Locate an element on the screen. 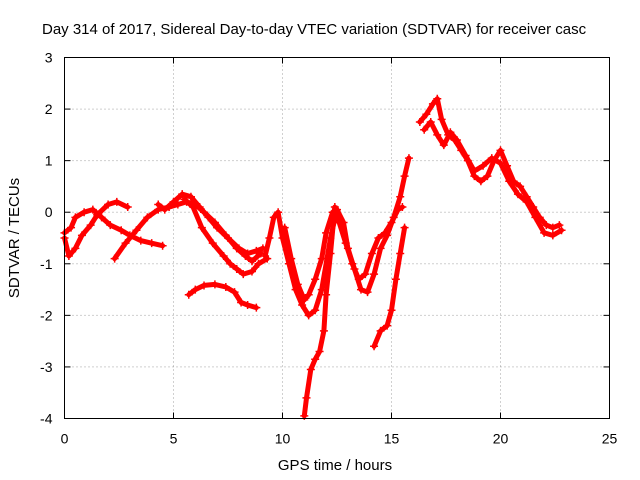 Image resolution: width=640 pixels, height=480 pixels. y-tick-label: 0 is located at coordinates (49, 212).